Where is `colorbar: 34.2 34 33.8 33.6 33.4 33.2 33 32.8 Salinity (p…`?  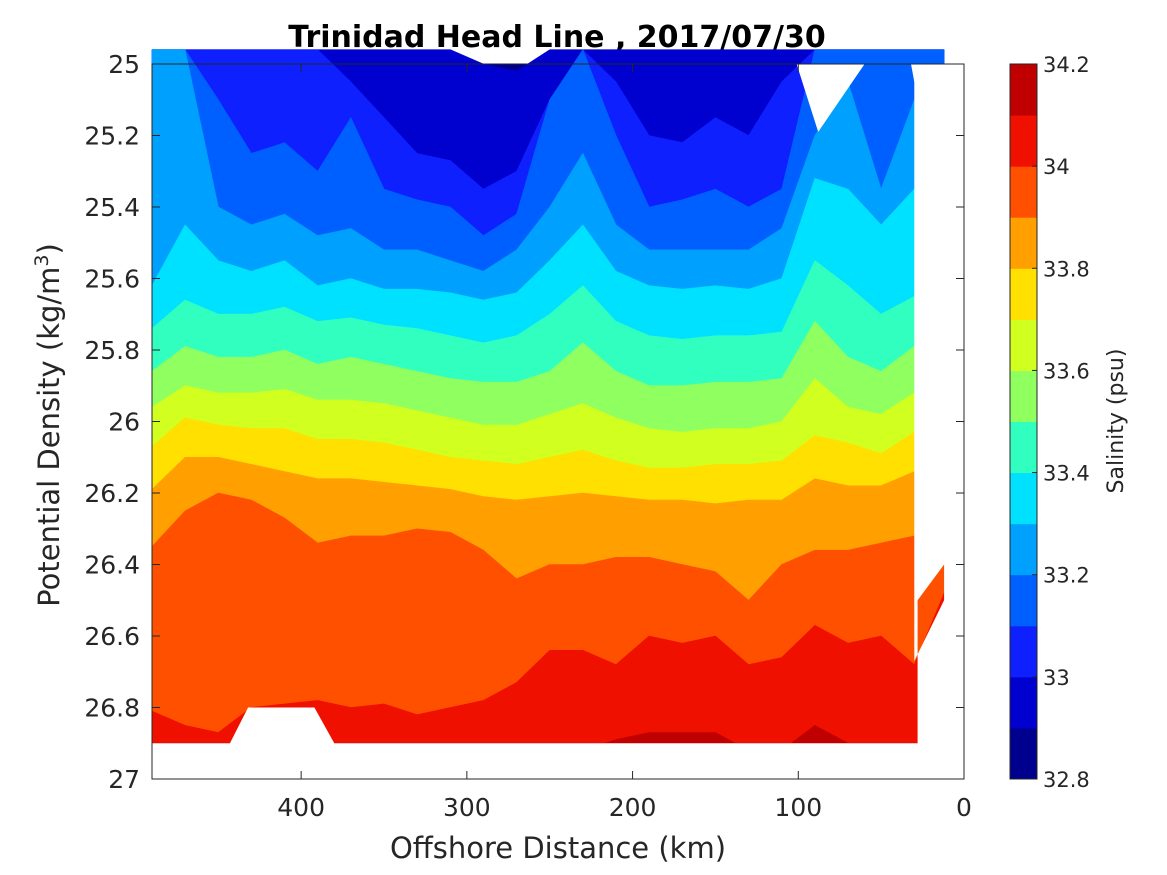 colorbar: 34.2 34 33.8 33.6 33.4 33.2 33 32.8 Salinity (p… is located at coordinates (1069, 422).